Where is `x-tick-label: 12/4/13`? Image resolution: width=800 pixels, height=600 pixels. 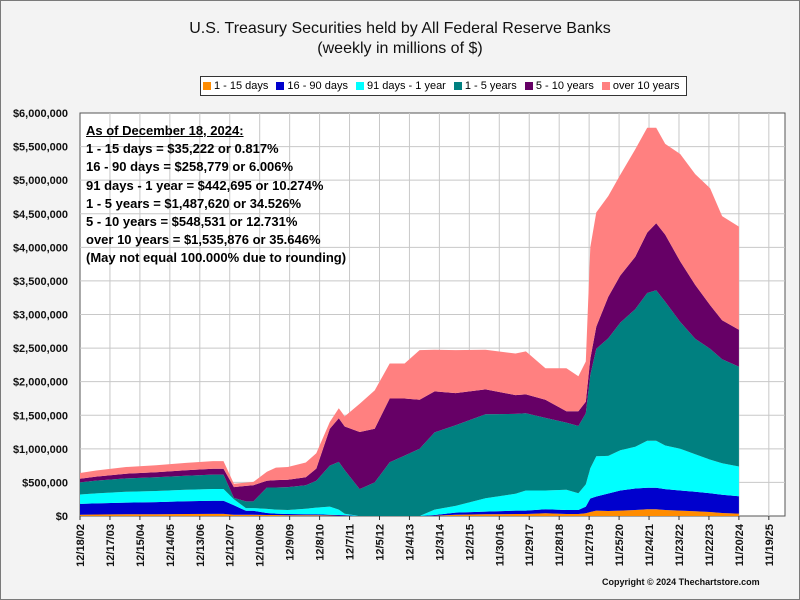
x-tick-label: 12/4/13 is located at coordinates (410, 542).